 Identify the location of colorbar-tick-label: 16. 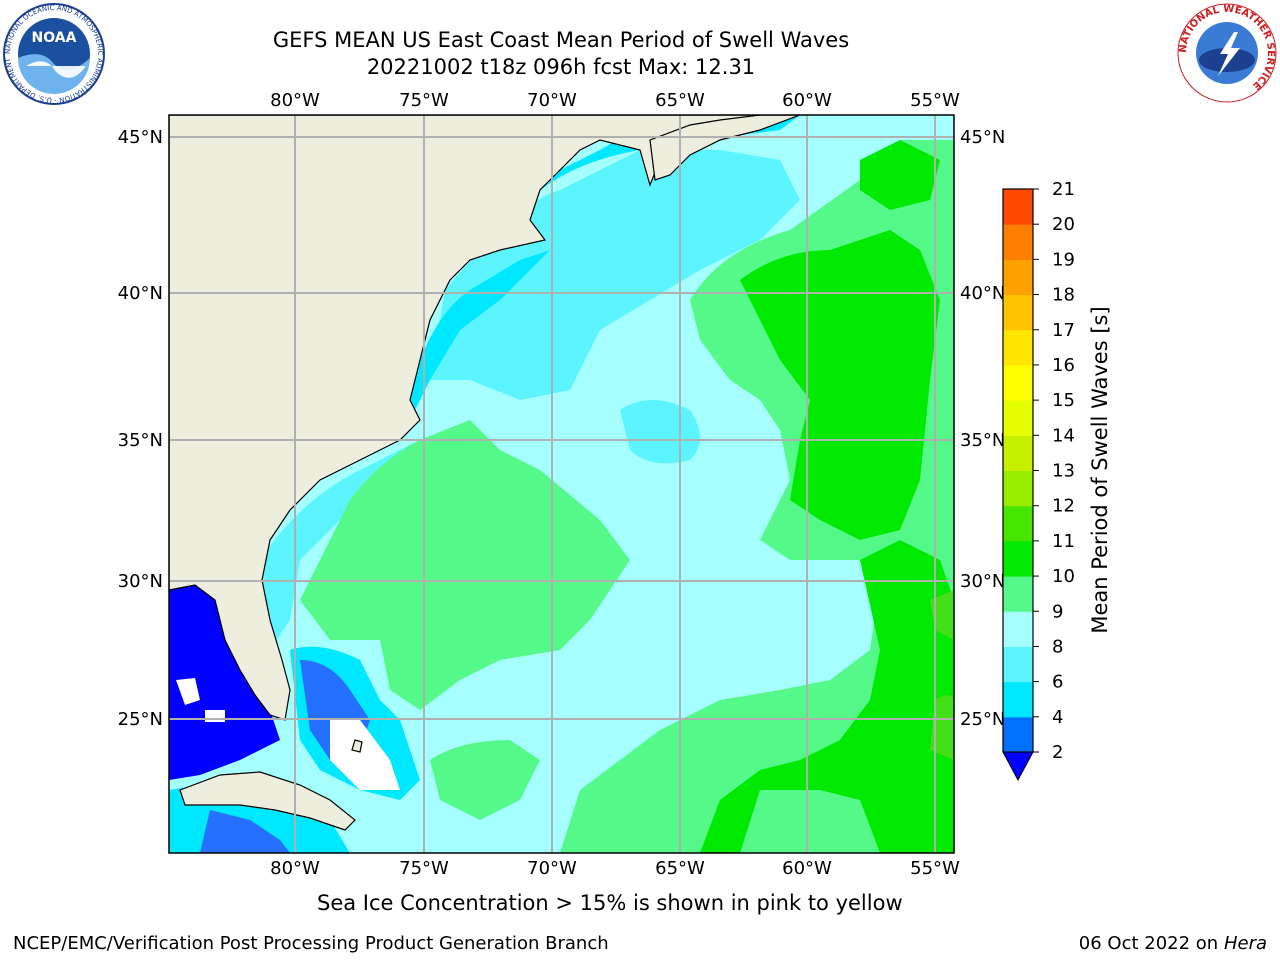
(1063, 365).